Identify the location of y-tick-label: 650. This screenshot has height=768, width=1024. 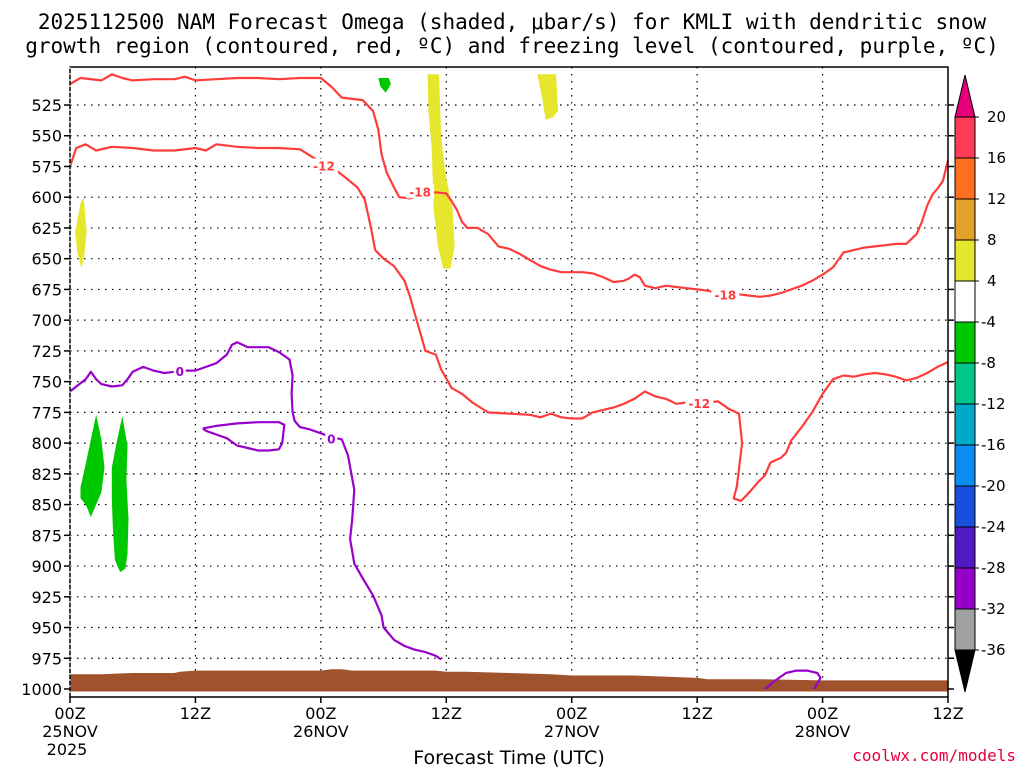
(46, 259).